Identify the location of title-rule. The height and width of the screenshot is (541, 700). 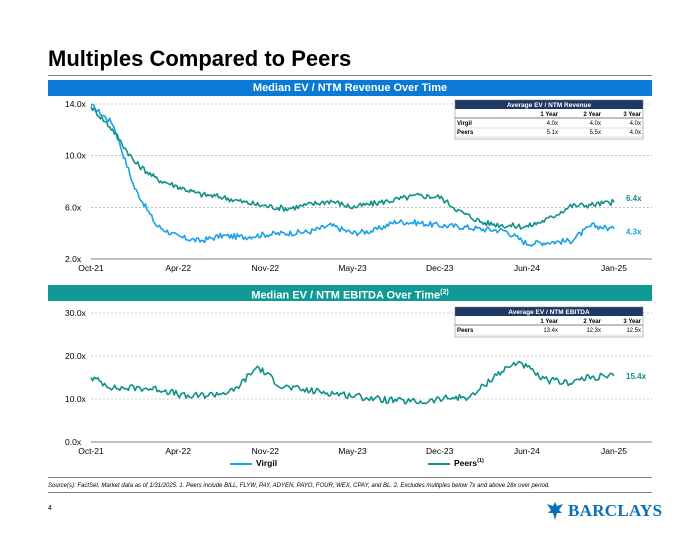
(350, 75).